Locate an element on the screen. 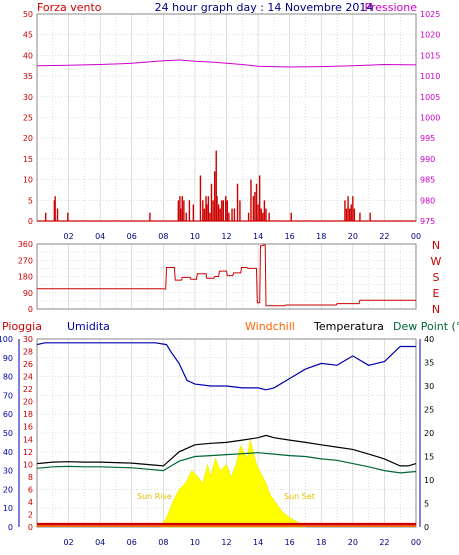  rain-y-tick: 22 is located at coordinates (28, 389).